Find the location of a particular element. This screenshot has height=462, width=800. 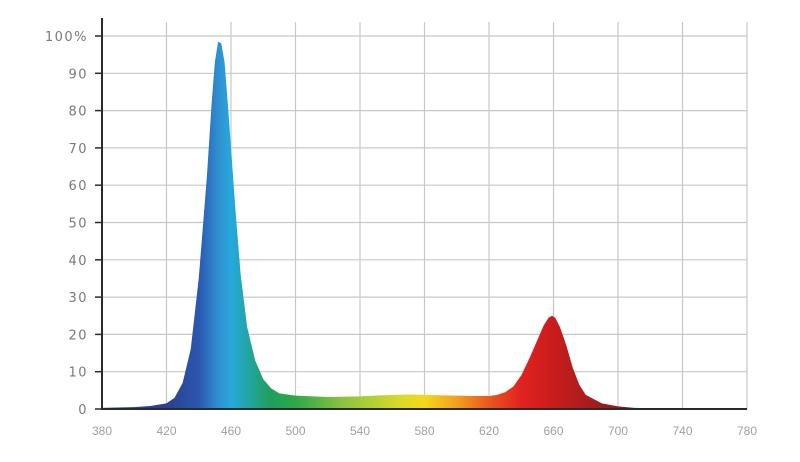

y-tick-label-90: 90 is located at coordinates (78, 74).